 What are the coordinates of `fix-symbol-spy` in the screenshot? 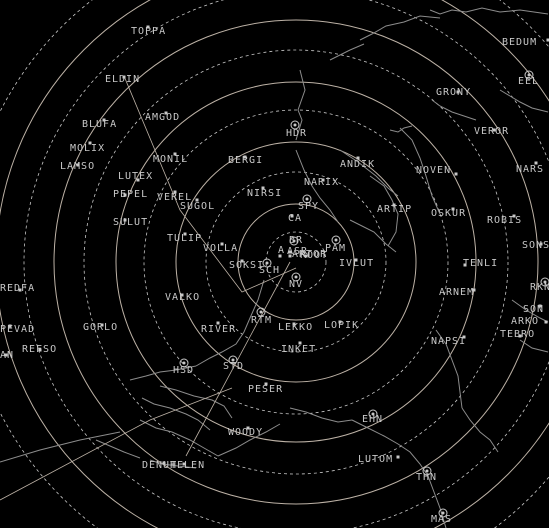 It's located at (307, 199).